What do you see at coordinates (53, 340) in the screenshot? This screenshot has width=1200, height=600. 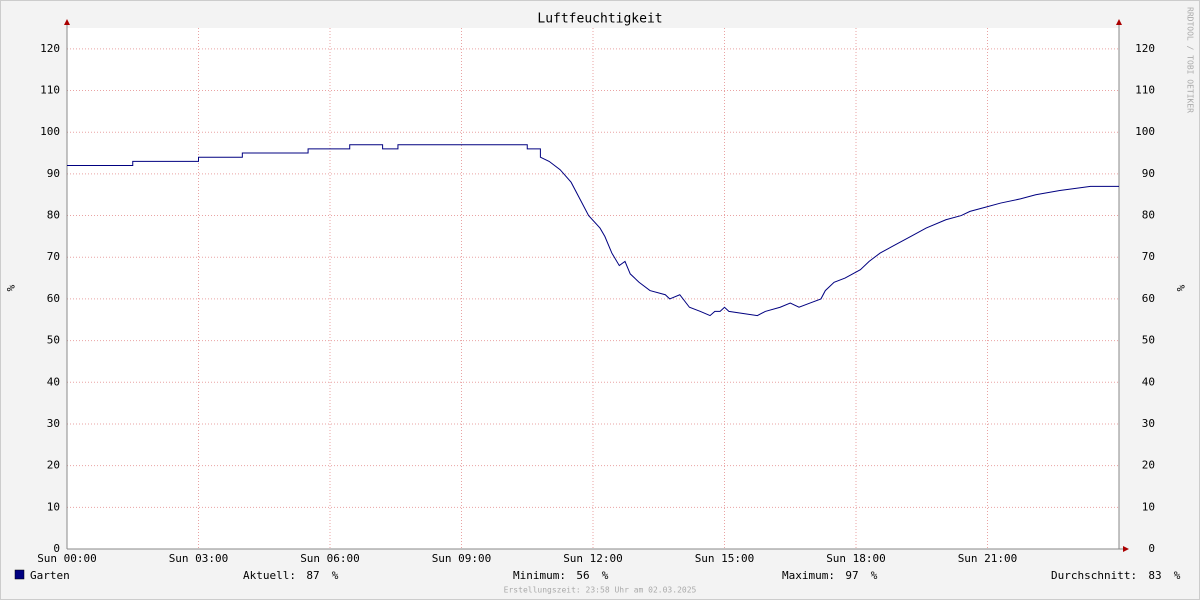 I see `y-tick-label: 50` at bounding box center [53, 340].